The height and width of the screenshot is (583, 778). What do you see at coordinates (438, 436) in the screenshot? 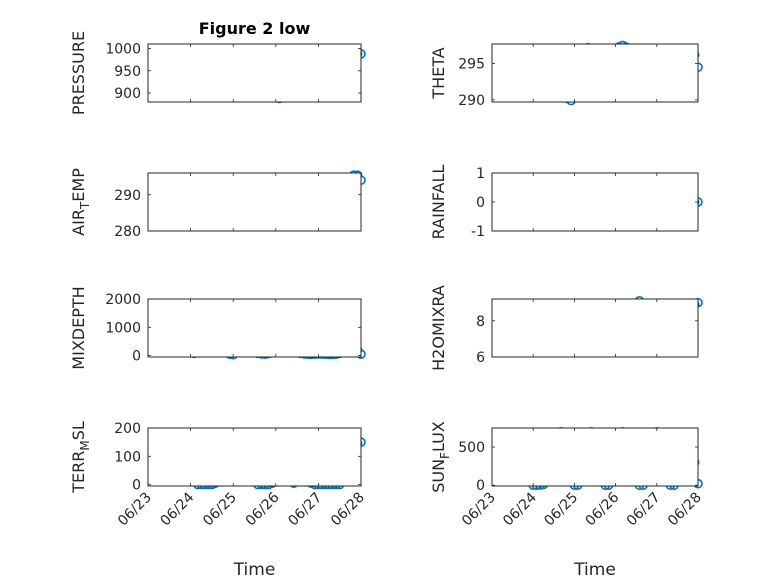
I see `y-axis-label-rest: LUX` at bounding box center [438, 436].